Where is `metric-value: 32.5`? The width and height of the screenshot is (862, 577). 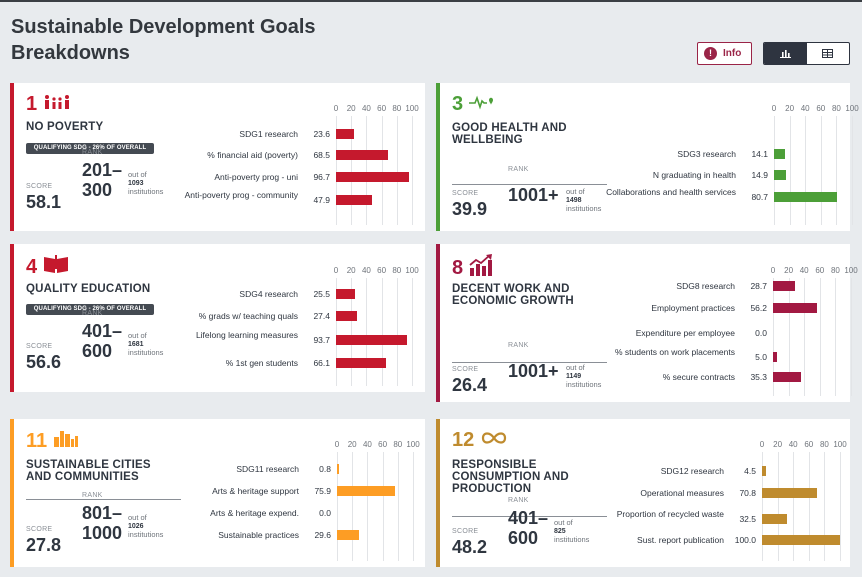
metric-value: 32.5 is located at coordinates (747, 519).